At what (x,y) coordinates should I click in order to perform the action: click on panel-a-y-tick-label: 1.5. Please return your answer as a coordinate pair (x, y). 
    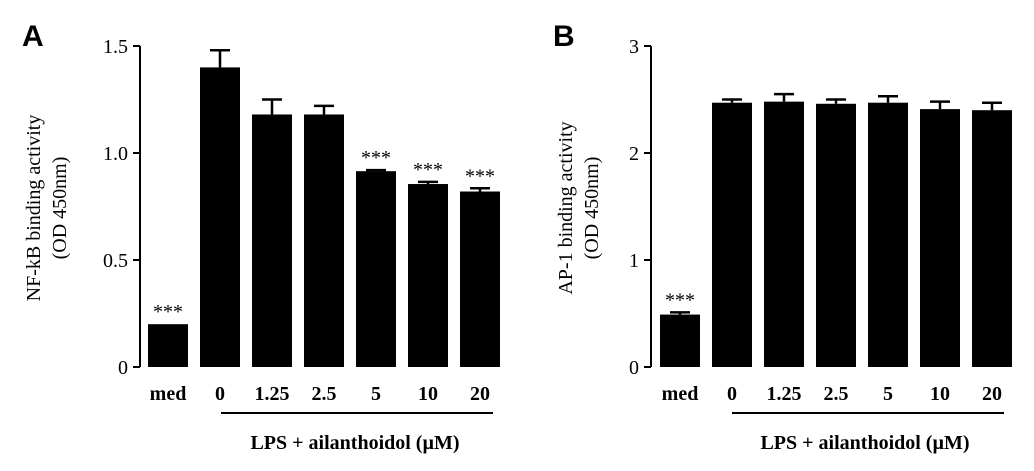
    Looking at the image, I should click on (115, 47).